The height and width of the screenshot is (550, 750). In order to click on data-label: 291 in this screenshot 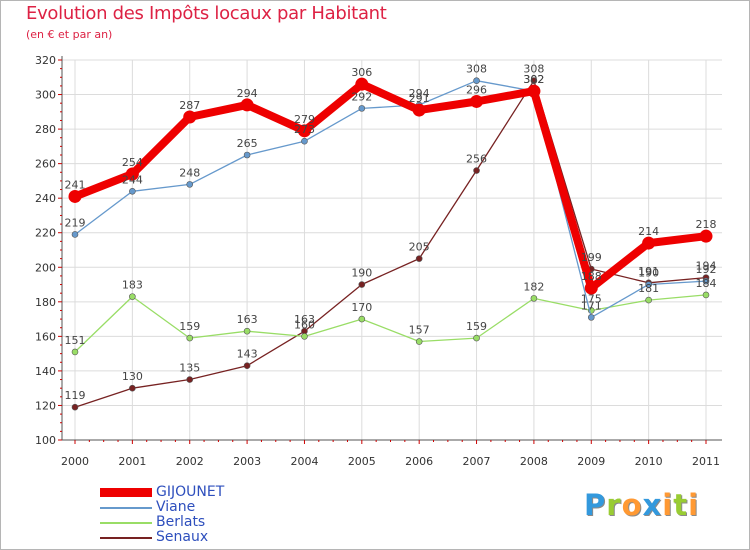, I will do `click(419, 98)`.